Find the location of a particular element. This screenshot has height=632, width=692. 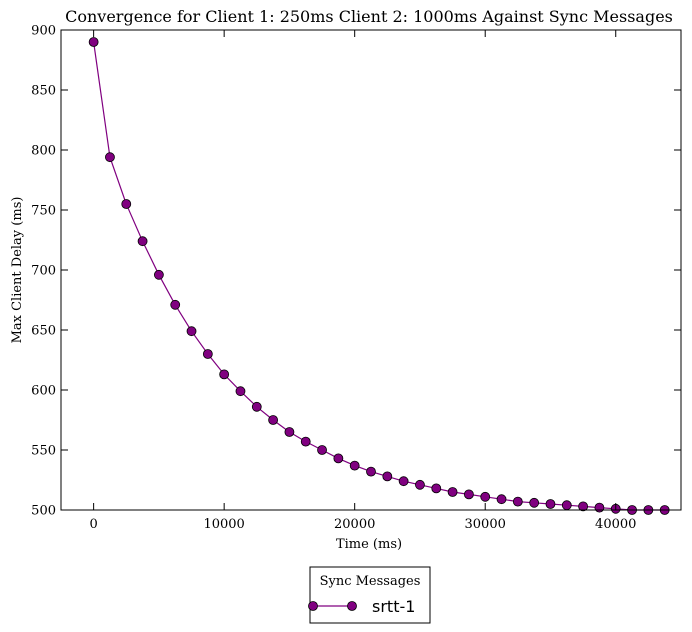

legend-entry-label: srtt-1 is located at coordinates (393, 606).